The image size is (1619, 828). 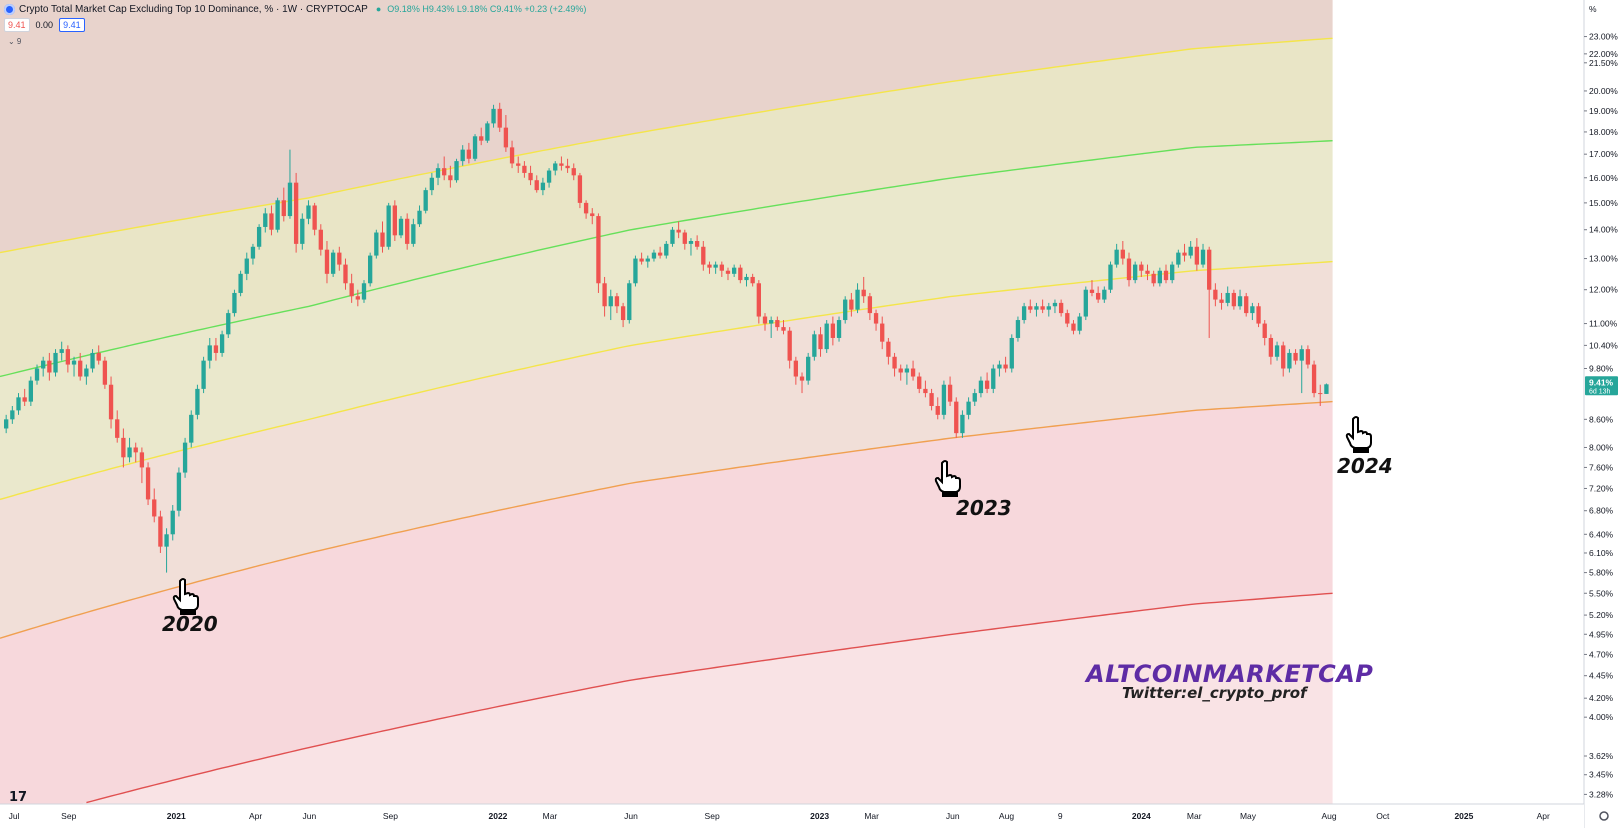 What do you see at coordinates (1601, 419) in the screenshot?
I see `y-tick-label: 8.60%` at bounding box center [1601, 419].